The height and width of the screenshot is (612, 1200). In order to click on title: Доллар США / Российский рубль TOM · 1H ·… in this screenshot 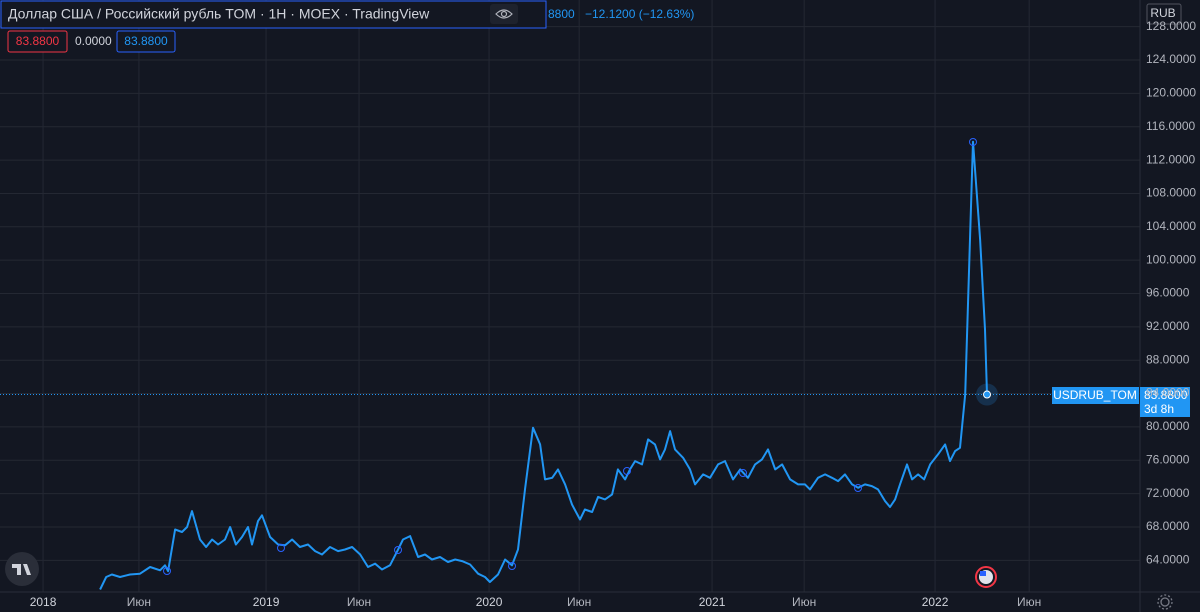, I will do `click(219, 14)`.